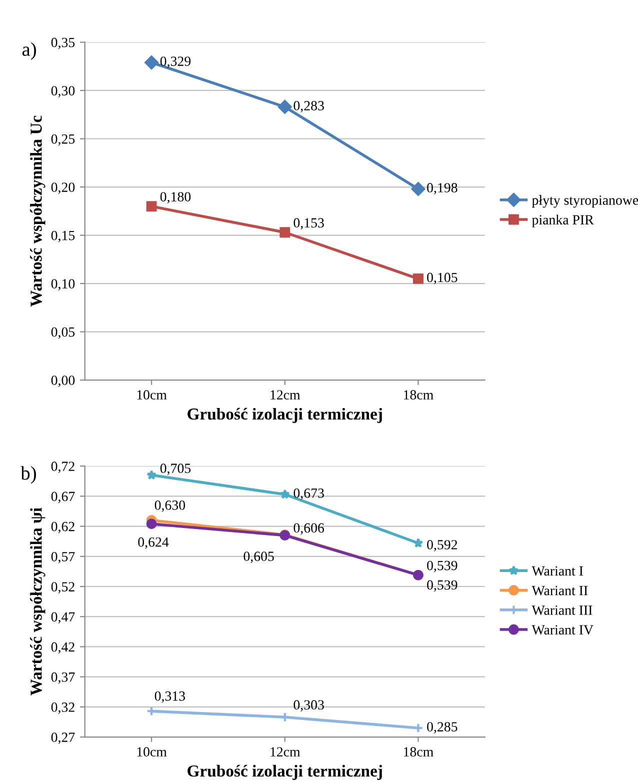 This screenshot has width=638, height=782. What do you see at coordinates (442, 278) in the screenshot?
I see `data-label: 0,105` at bounding box center [442, 278].